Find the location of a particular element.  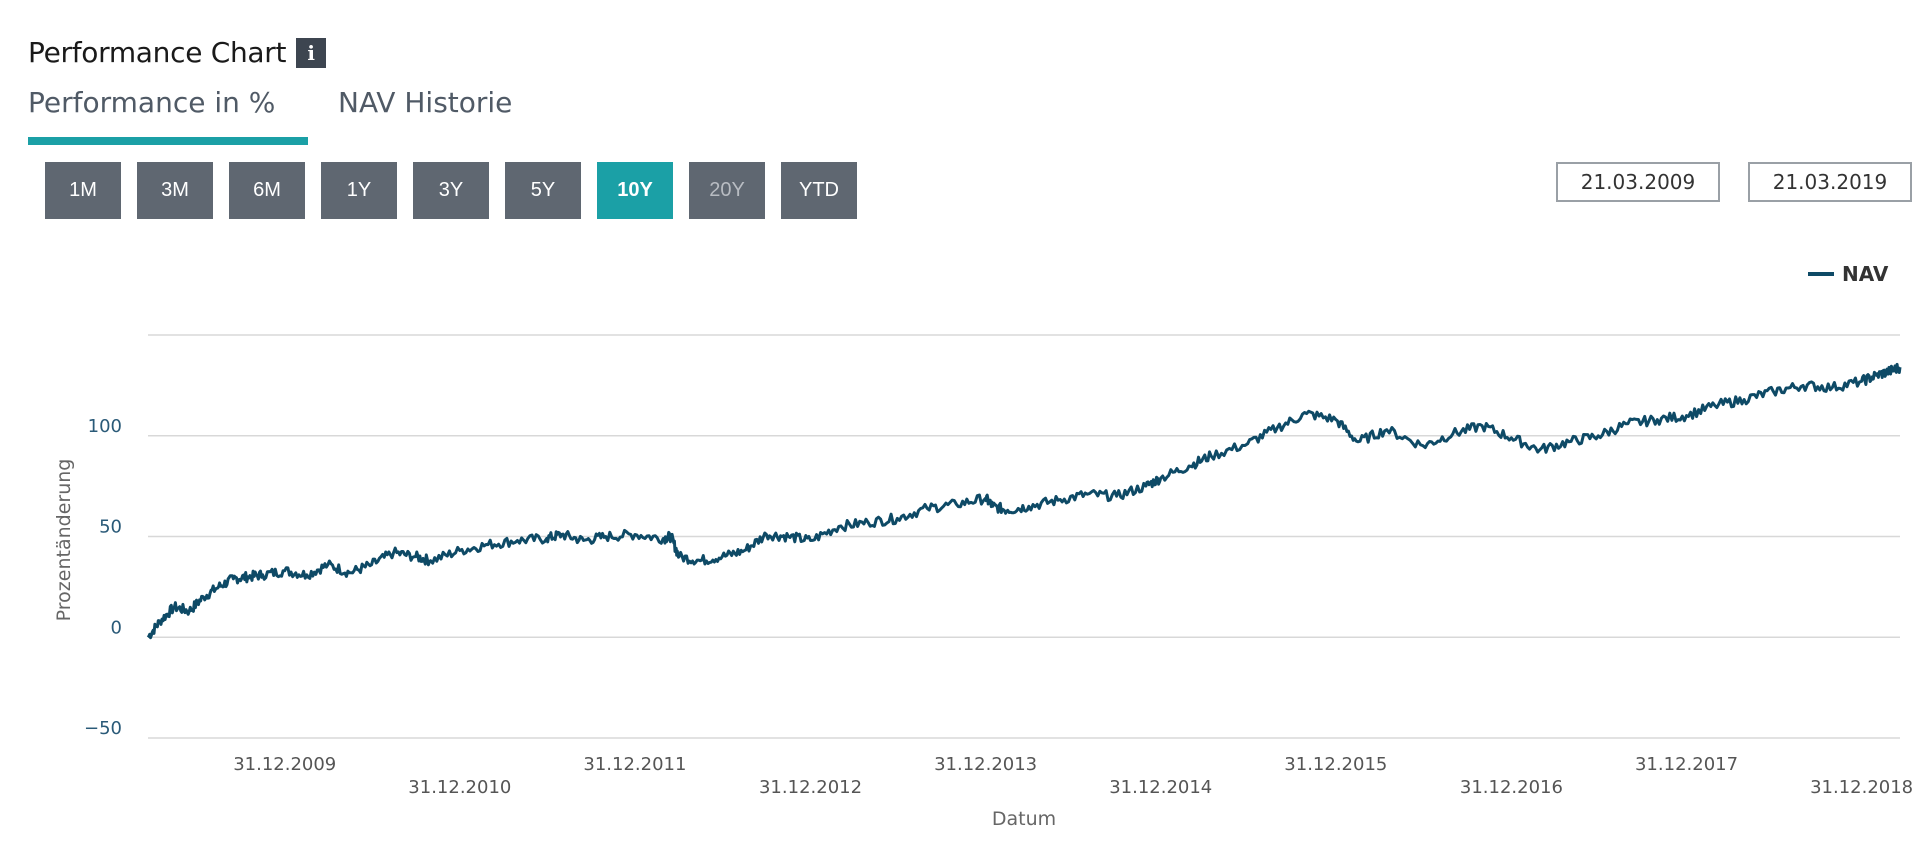

info-icon: i is located at coordinates (311, 52).